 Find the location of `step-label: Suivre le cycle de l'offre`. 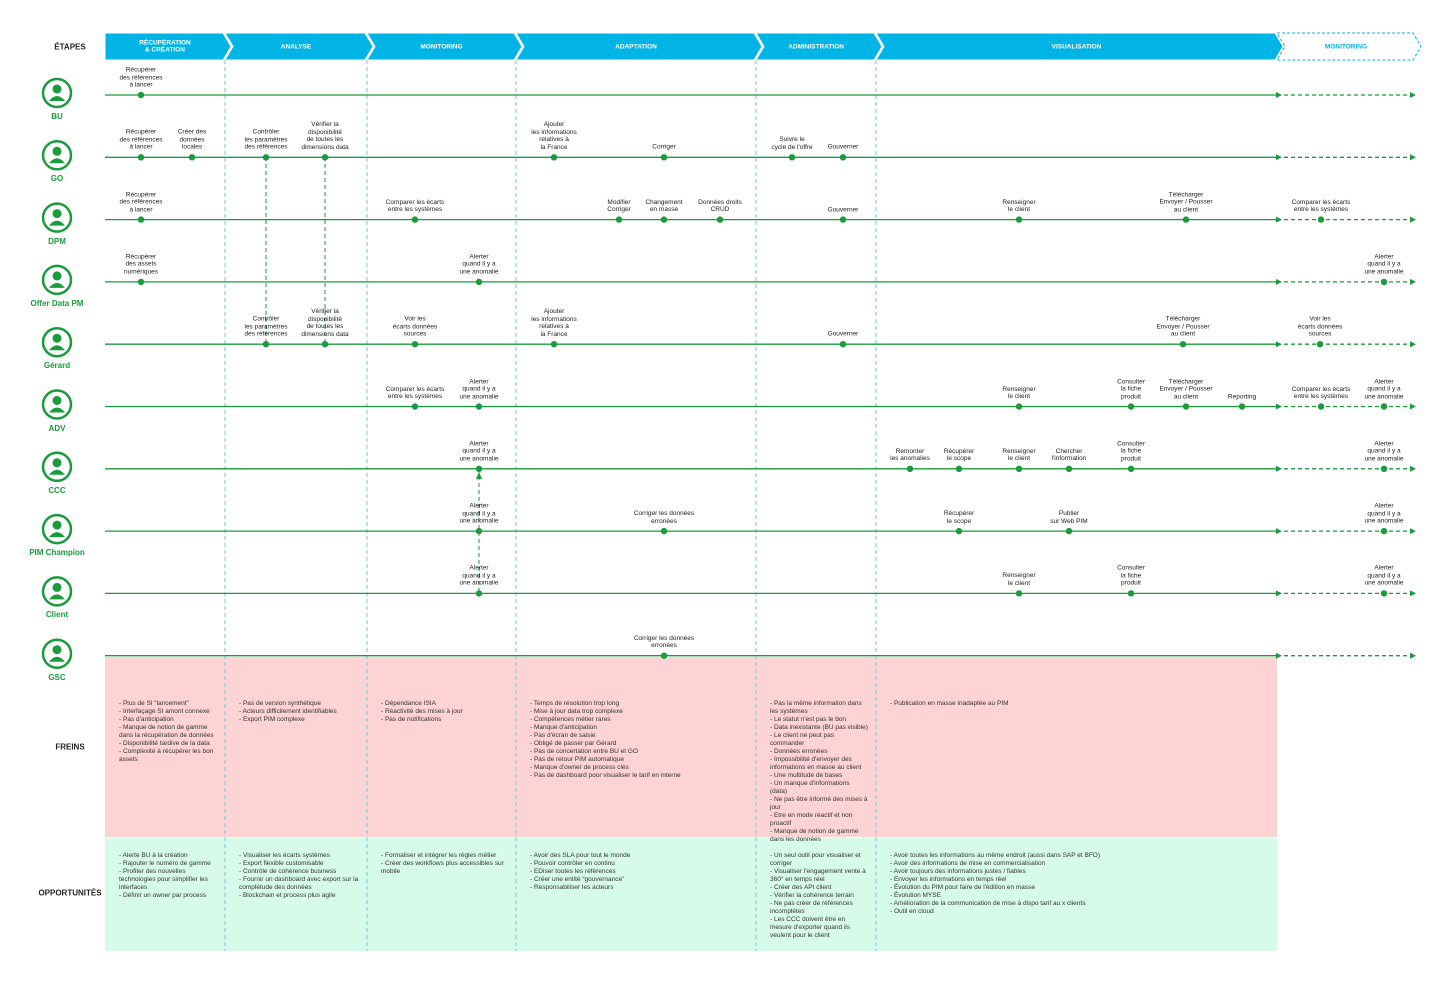

step-label: Suivre le cycle de l'offre is located at coordinates (792, 143).